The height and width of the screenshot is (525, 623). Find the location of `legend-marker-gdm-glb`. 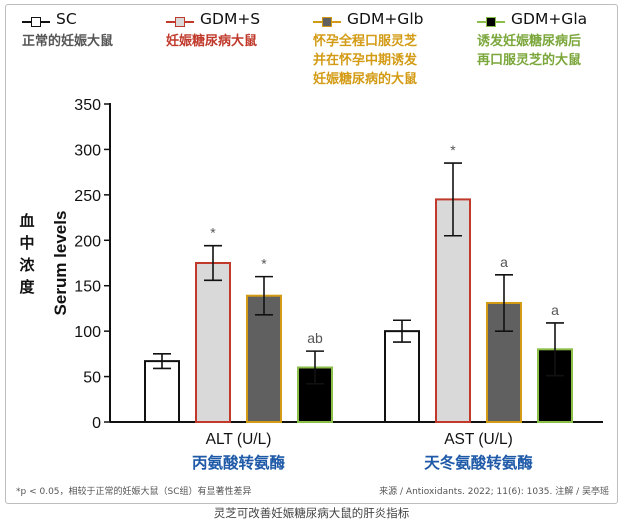

legend-marker-gdm-glb is located at coordinates (327, 22).